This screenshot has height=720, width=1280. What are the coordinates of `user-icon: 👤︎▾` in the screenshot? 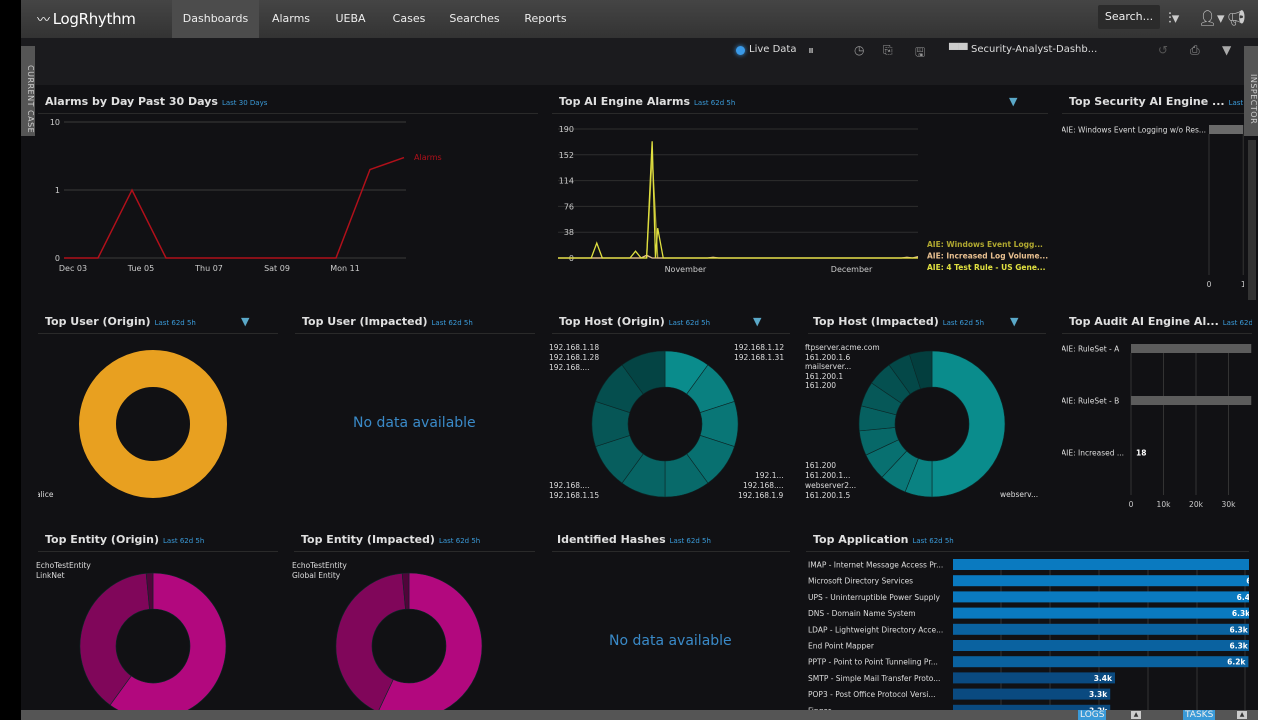 It's located at (1211, 18).